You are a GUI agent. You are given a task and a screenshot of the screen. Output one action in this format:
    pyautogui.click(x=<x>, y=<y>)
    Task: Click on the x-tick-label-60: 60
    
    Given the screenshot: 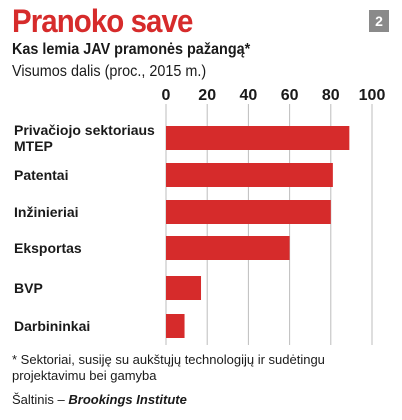 What is the action you would take?
    pyautogui.click(x=290, y=95)
    